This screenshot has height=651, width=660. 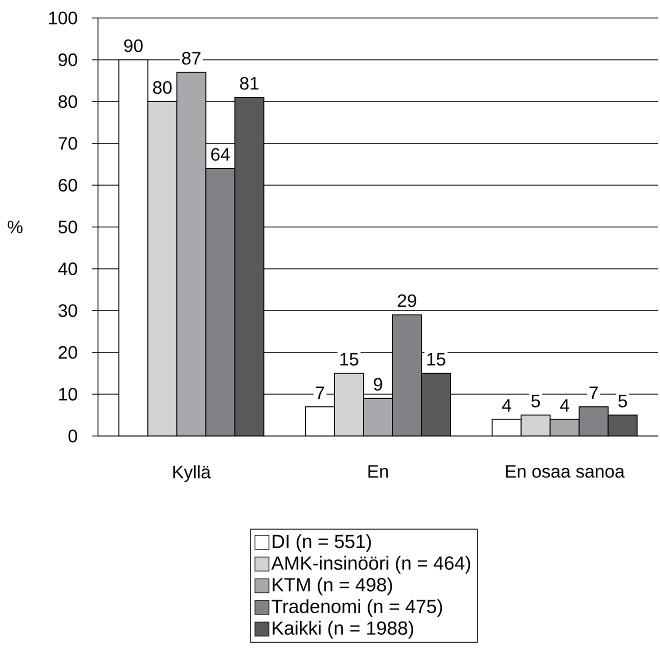 What do you see at coordinates (565, 471) in the screenshot?
I see `x-tick-label: En osaa sanoa` at bounding box center [565, 471].